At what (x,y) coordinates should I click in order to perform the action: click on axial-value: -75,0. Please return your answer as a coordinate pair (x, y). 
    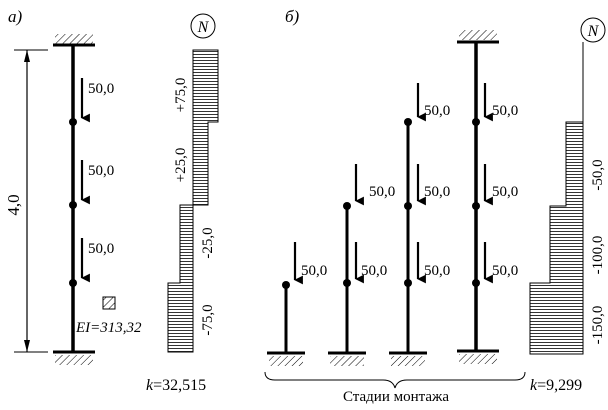
    Looking at the image, I should click on (208, 319).